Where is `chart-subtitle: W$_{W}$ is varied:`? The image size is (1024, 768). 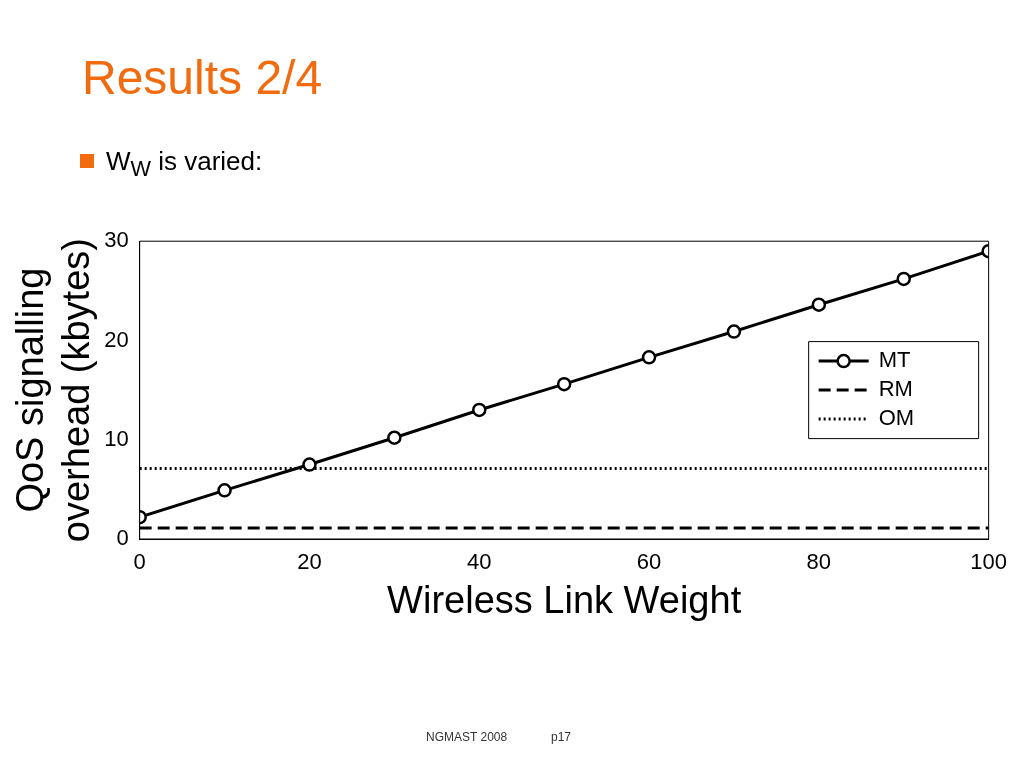 chart-subtitle: W$_{W}$ is varied: is located at coordinates (184, 164).